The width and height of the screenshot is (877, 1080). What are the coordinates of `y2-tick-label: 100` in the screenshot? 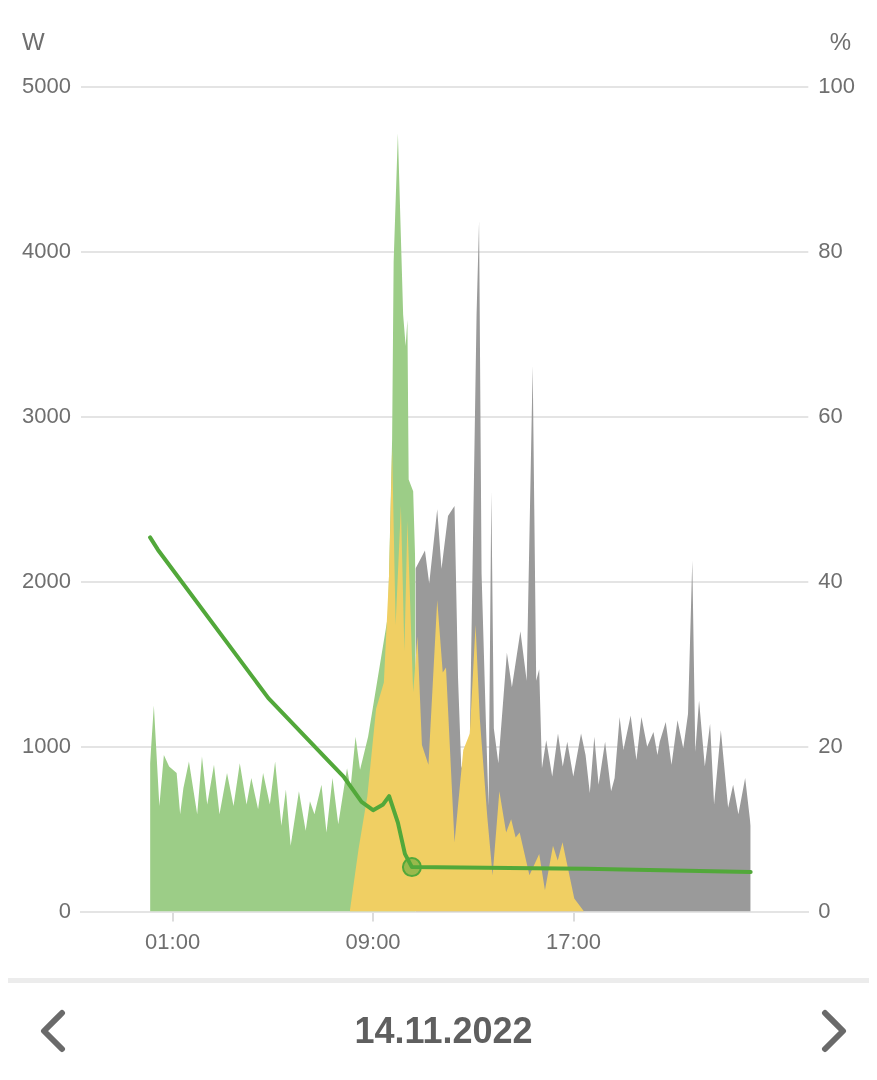 It's located at (837, 86).